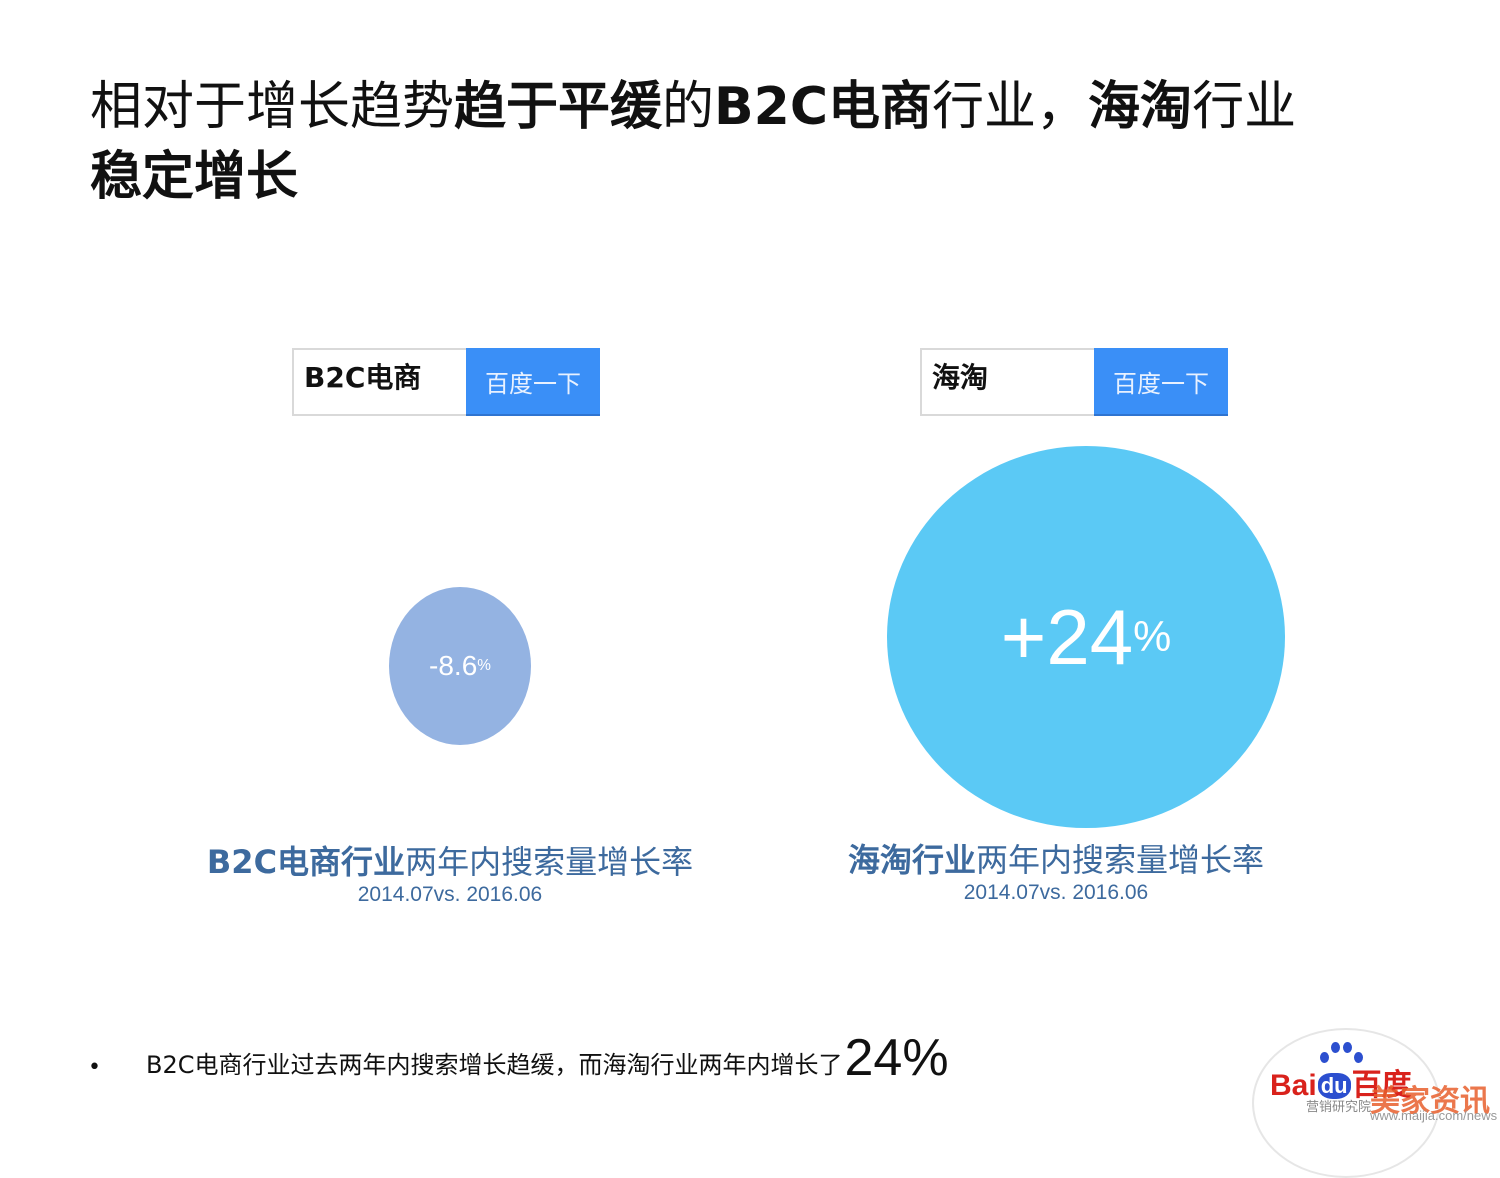 Image resolution: width=1500 pixels, height=1178 pixels. I want to click on title-segment-bold: 趋于平缓, so click(558, 107).